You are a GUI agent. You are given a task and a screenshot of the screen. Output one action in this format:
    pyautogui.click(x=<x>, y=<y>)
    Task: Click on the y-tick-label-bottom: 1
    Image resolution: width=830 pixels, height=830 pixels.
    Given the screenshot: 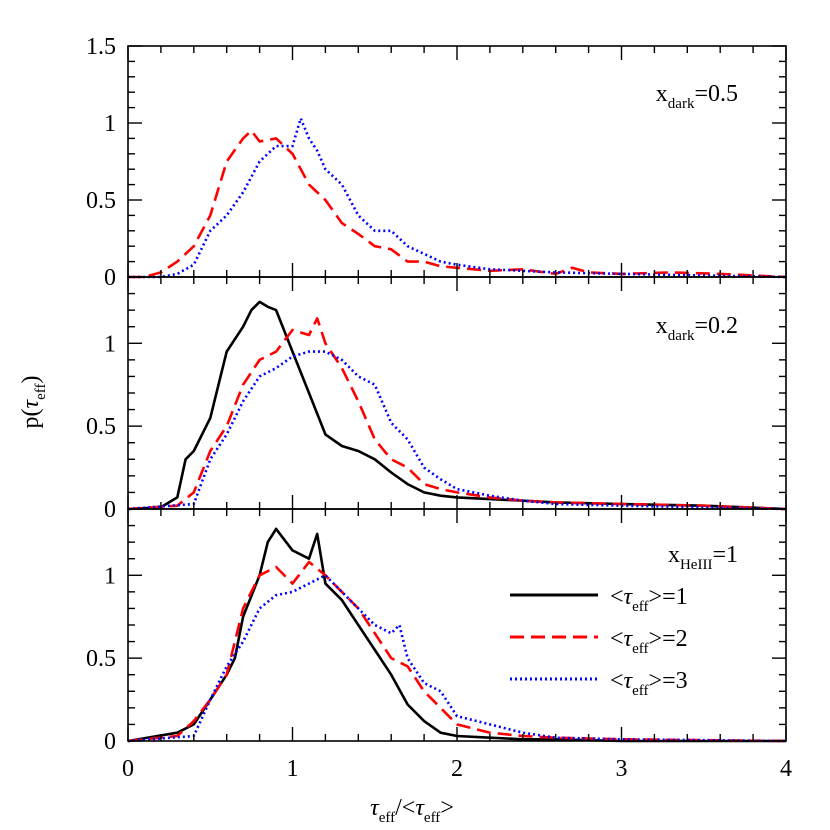 What is the action you would take?
    pyautogui.click(x=110, y=576)
    